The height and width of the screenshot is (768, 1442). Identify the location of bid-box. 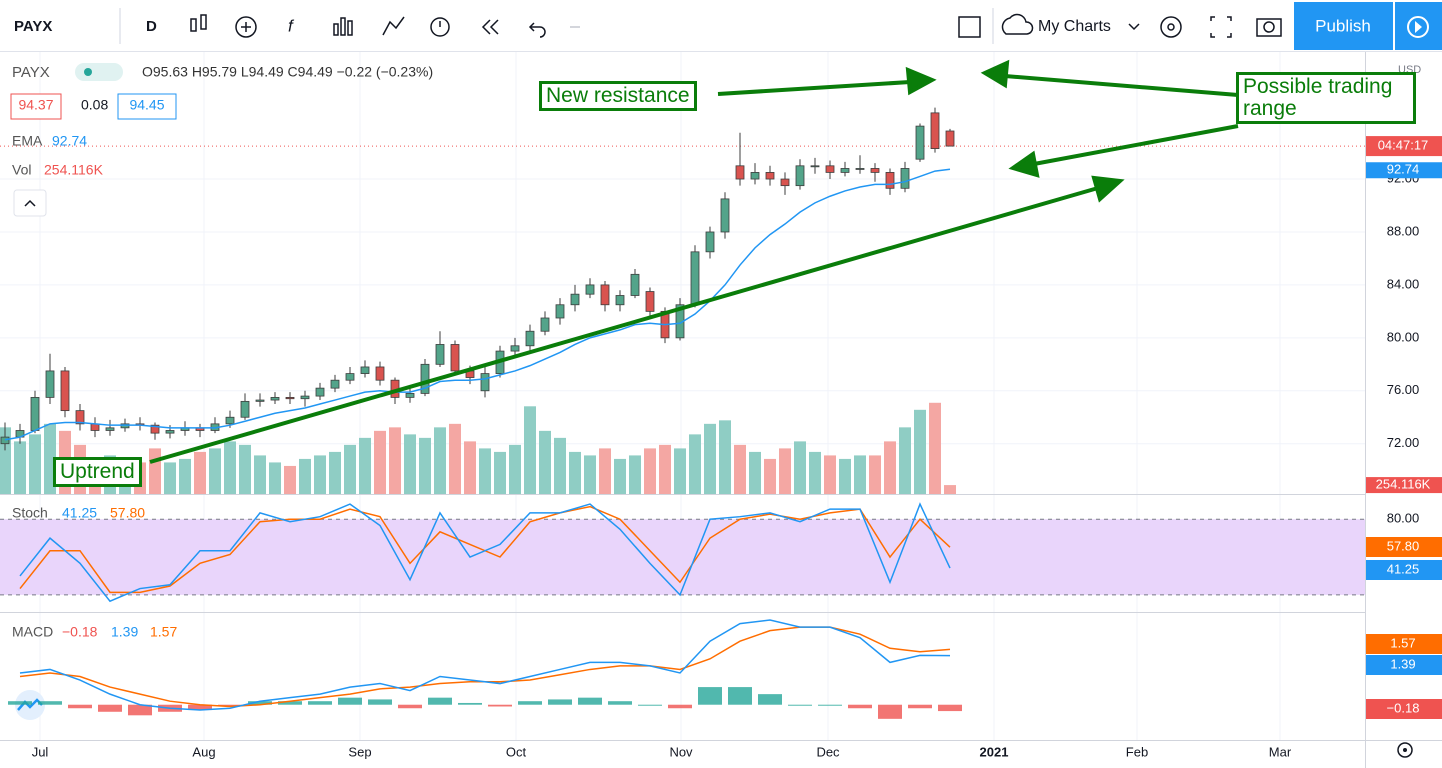
(36, 106).